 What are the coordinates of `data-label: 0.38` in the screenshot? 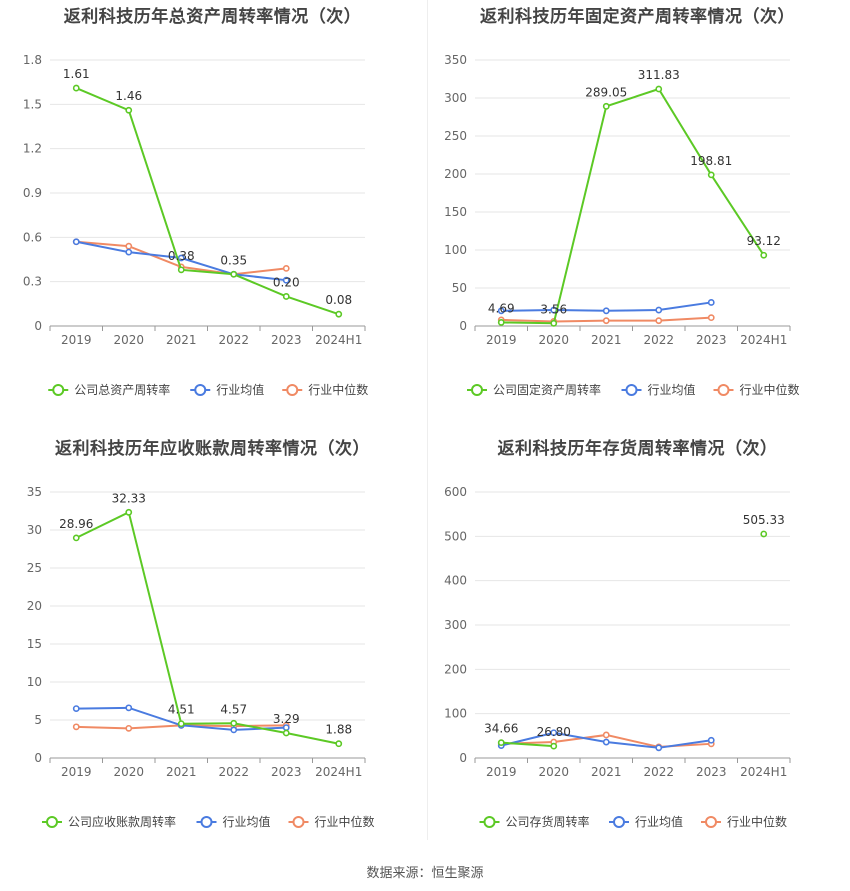 It's located at (181, 256).